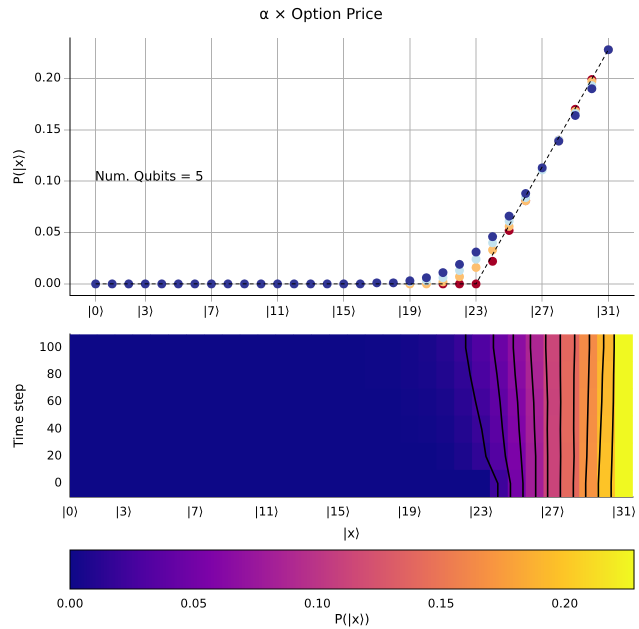  What do you see at coordinates (47, 77) in the screenshot?
I see `y-tick-label: 0.20` at bounding box center [47, 77].